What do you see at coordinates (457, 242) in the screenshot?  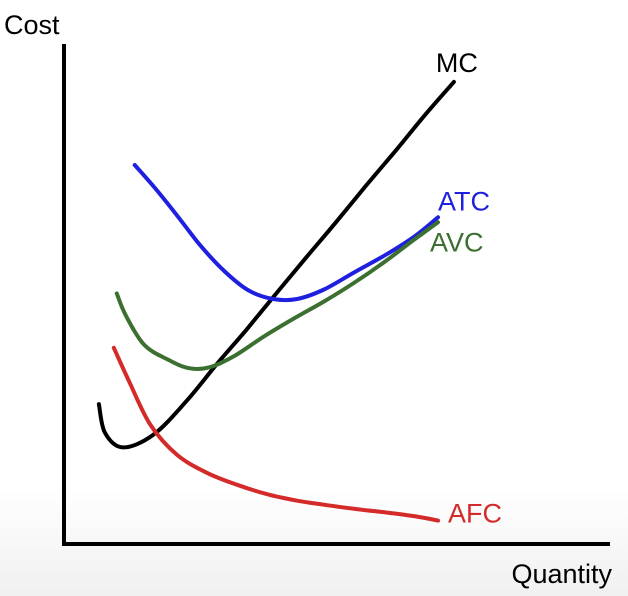 I see `avc-label: AVC` at bounding box center [457, 242].